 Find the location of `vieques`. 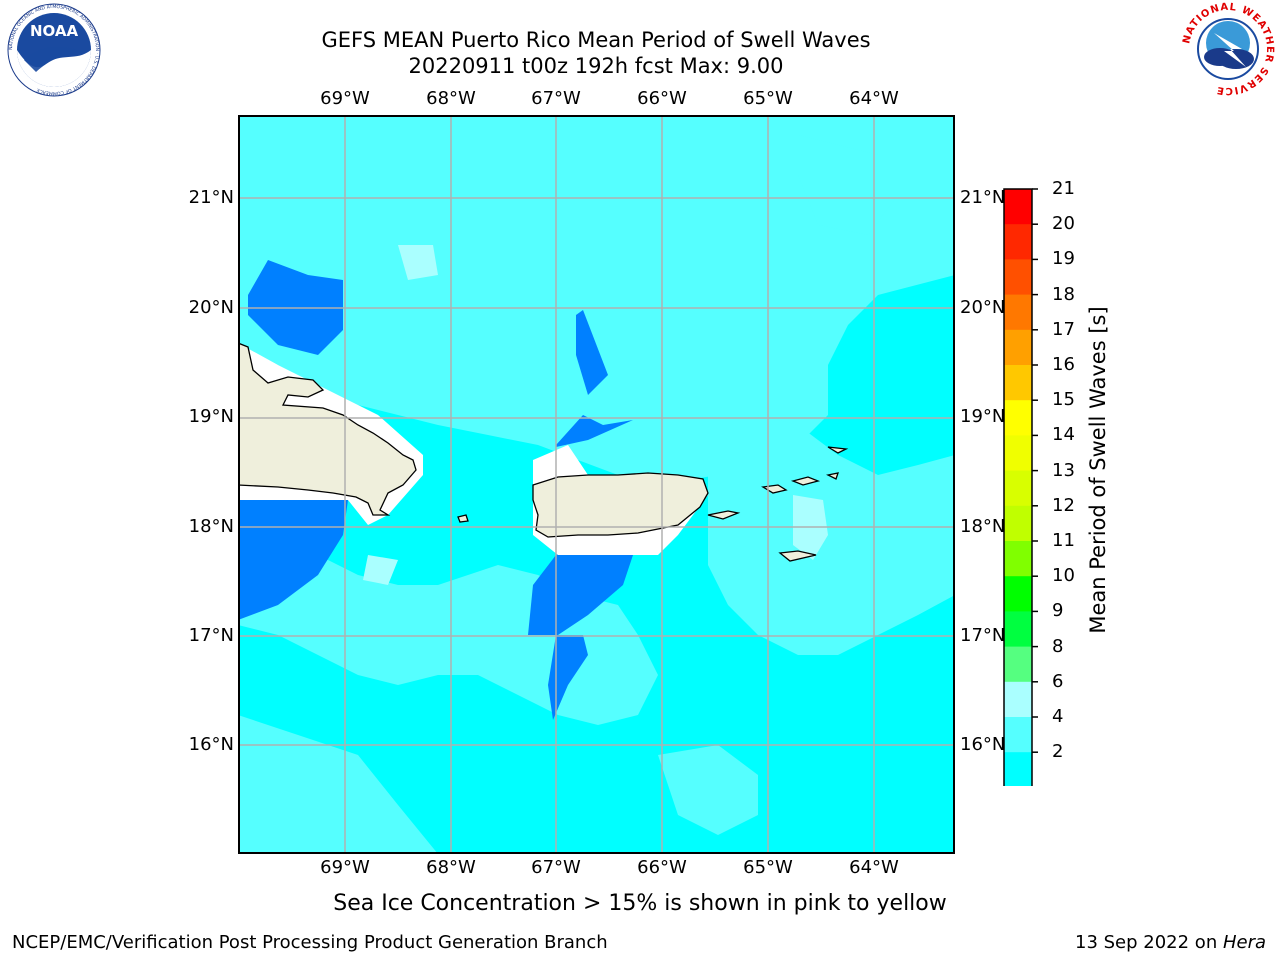

vieques is located at coordinates (724, 515).